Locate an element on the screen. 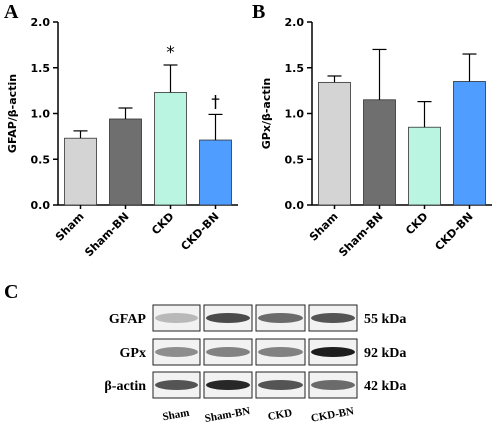 The height and width of the screenshot is (434, 500). blot-lane-label: Sham-BN is located at coordinates (227, 415).